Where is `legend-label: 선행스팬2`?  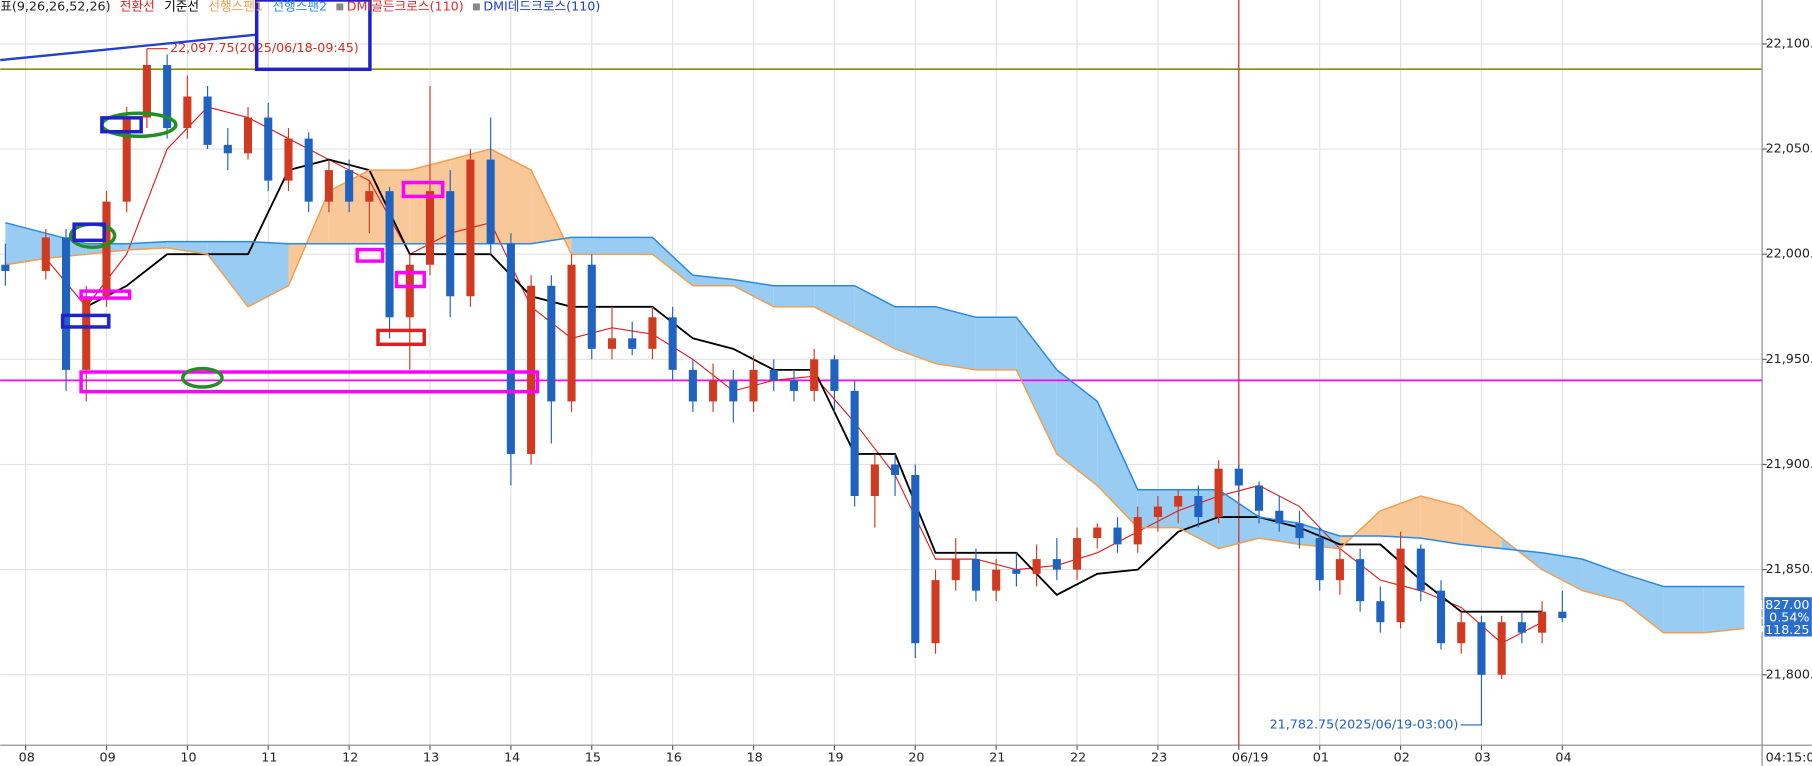
legend-label: 선행스팬2 is located at coordinates (299, 6).